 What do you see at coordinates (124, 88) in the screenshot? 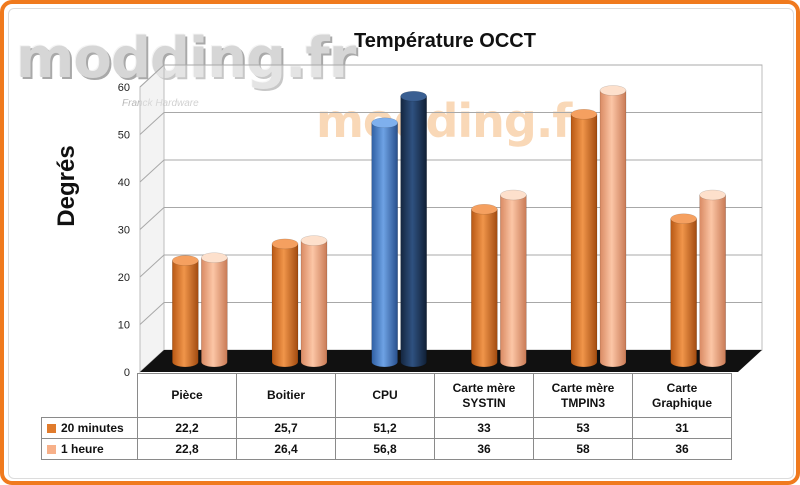
I see `y-tick-label: 60` at bounding box center [124, 88].